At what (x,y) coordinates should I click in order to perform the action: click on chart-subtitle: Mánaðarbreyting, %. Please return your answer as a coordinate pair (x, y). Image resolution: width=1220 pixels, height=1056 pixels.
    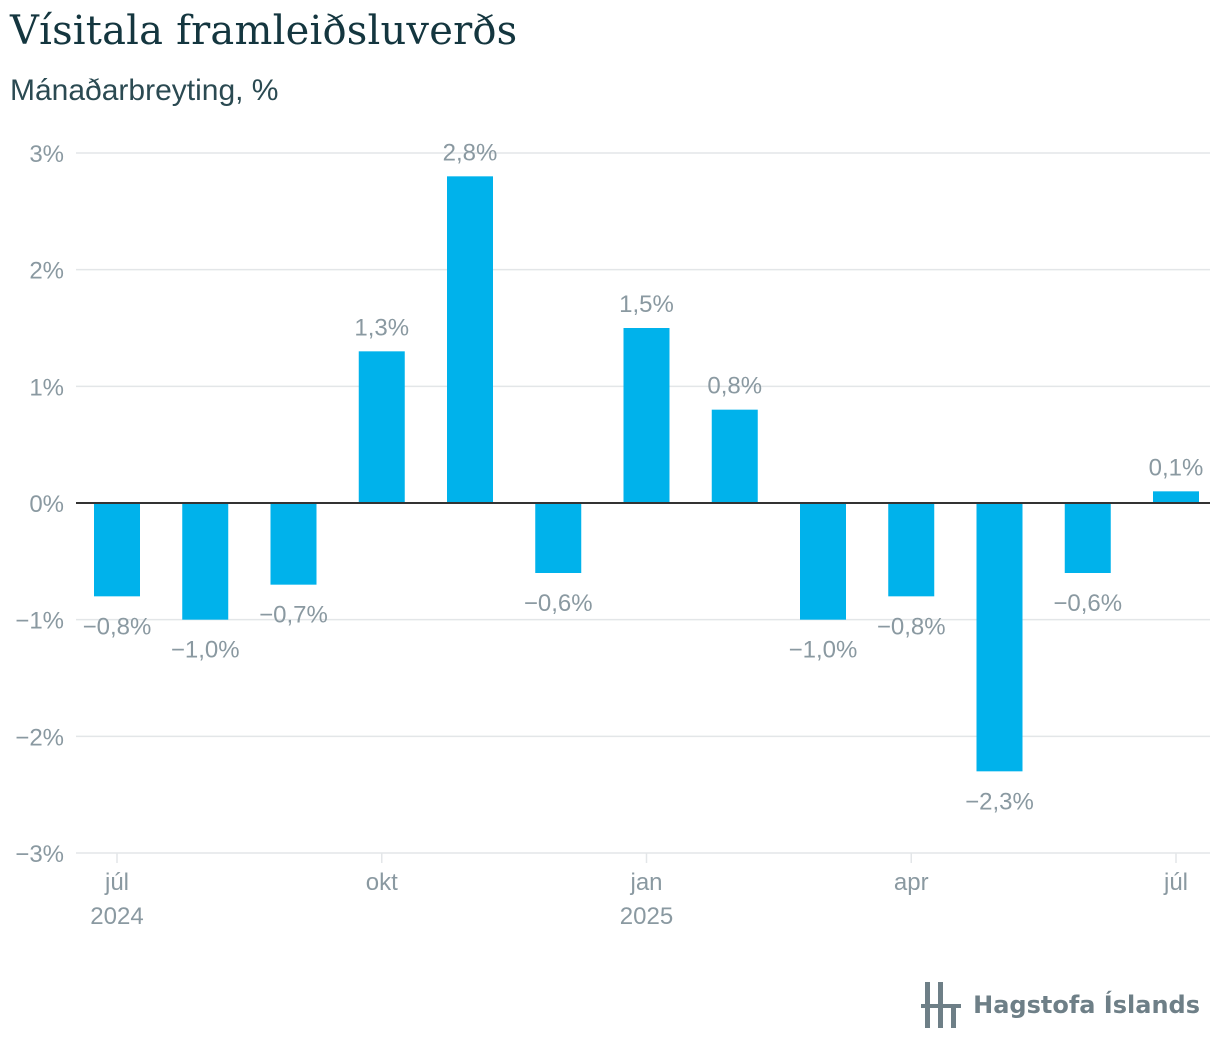
    Looking at the image, I should click on (144, 90).